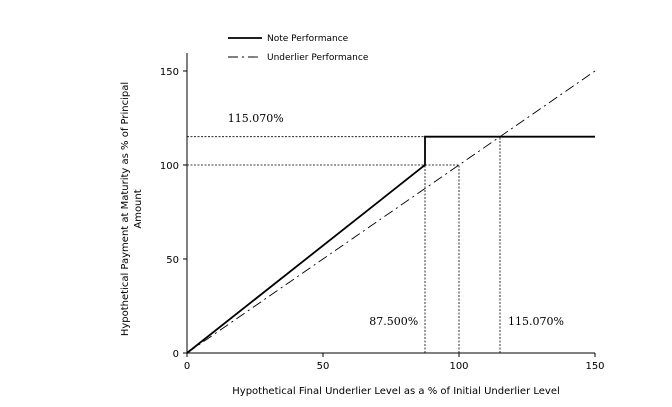 Image resolution: width=672 pixels, height=407 pixels. Describe the element at coordinates (594, 366) in the screenshot. I see `x-tick-label: 150` at that location.